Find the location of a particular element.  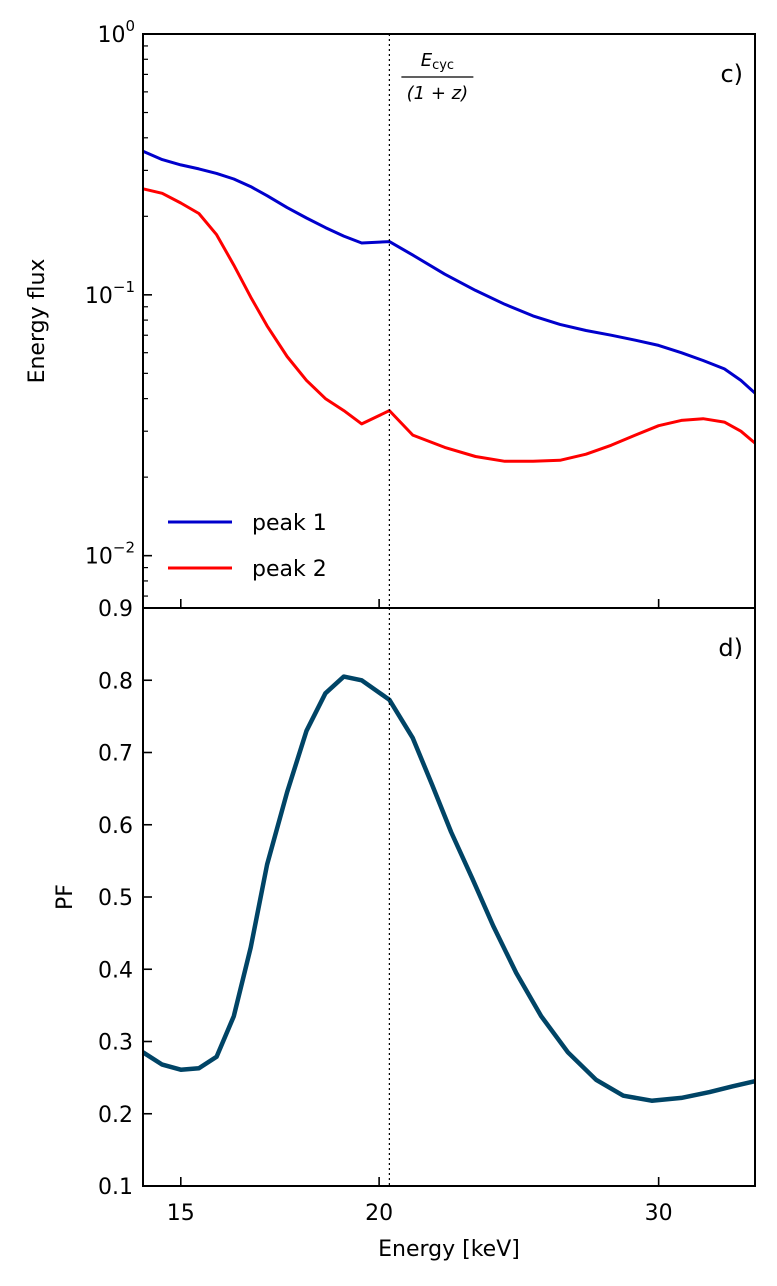

ecyc-annotation-denominator: (1 + z) is located at coordinates (437, 93).